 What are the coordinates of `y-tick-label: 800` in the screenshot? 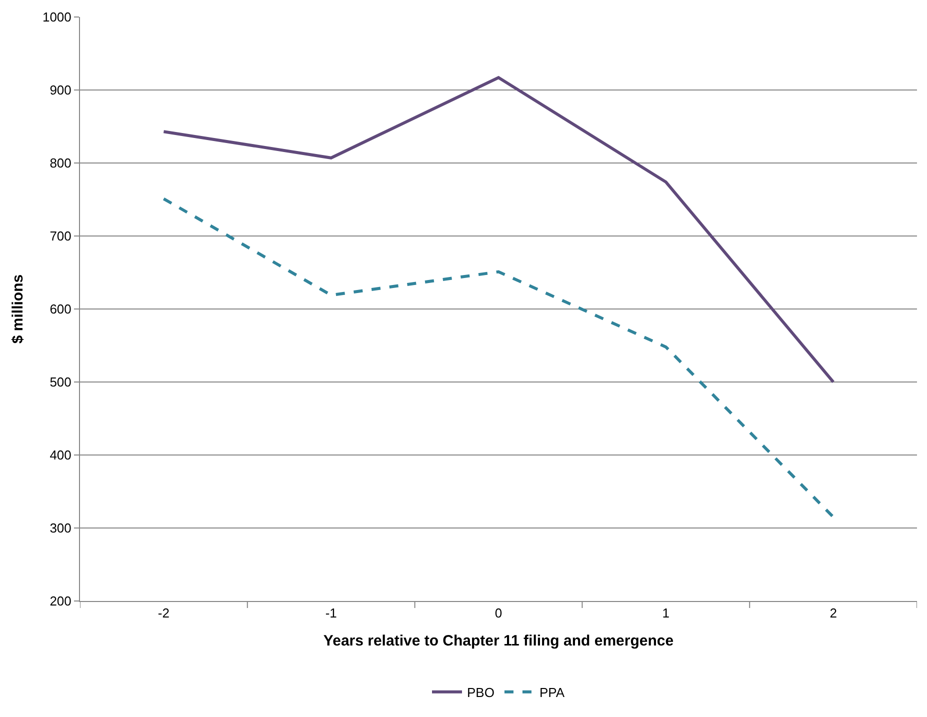 It's located at (61, 163).